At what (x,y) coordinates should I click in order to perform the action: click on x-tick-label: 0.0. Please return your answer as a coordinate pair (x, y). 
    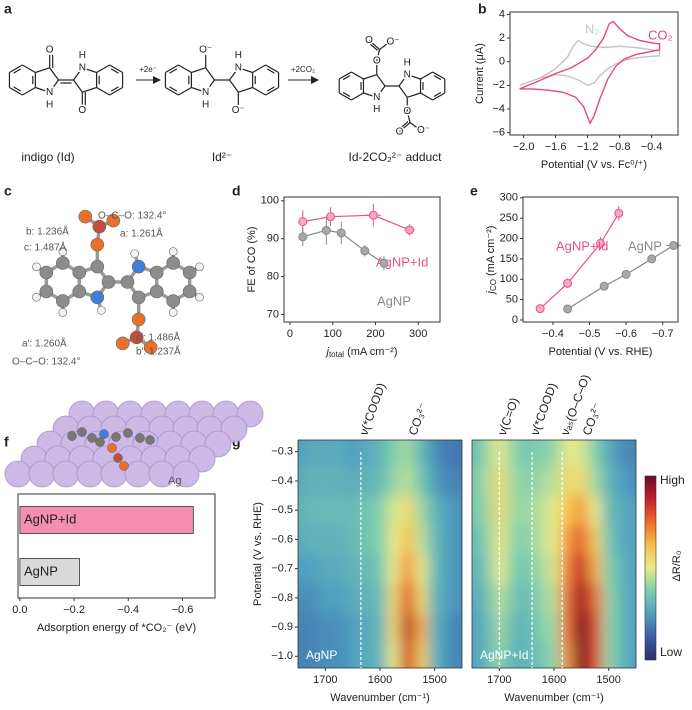
    Looking at the image, I should click on (19, 610).